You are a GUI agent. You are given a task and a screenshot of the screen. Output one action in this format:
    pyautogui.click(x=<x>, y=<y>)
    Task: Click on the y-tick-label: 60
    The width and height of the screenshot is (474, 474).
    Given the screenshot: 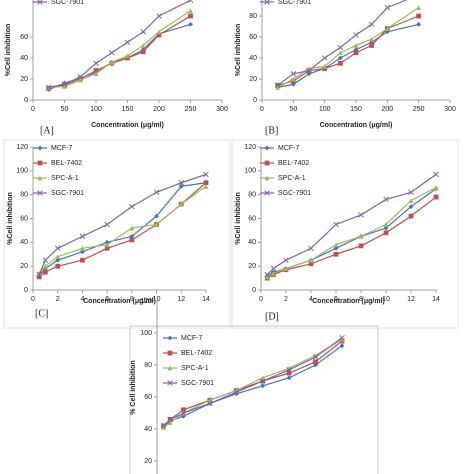 What is the action you would take?
    pyautogui.click(x=252, y=218)
    